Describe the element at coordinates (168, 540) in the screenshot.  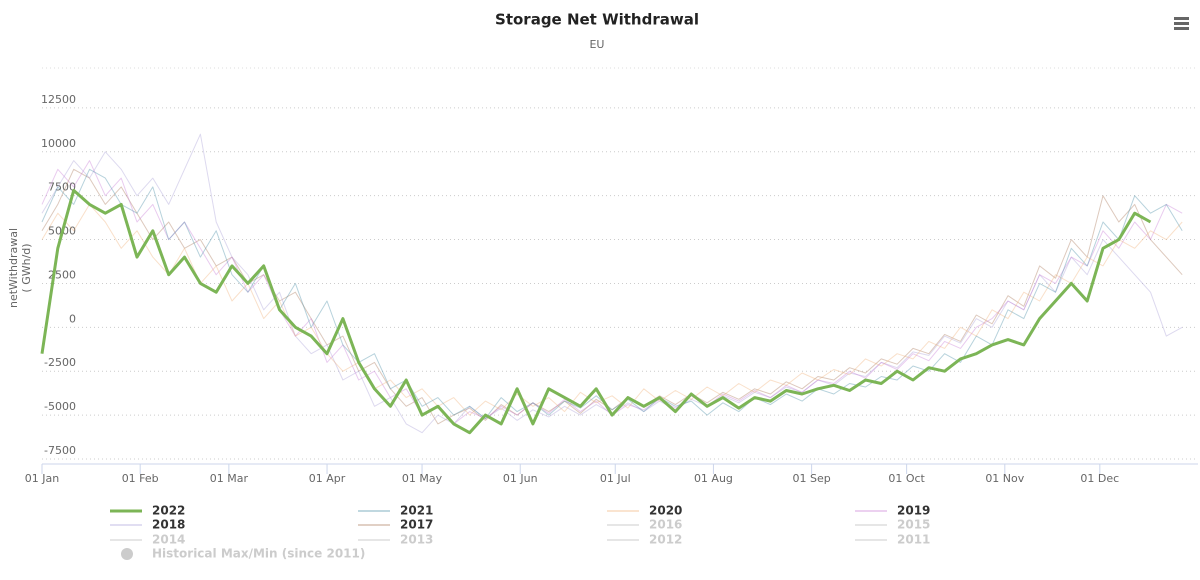
I see `legend-label: 2014` at that location.